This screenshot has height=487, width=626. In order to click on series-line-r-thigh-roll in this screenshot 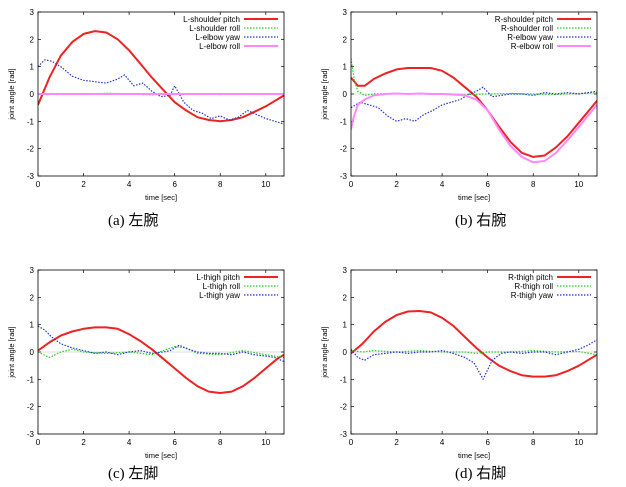, I will do `click(474, 352)`.